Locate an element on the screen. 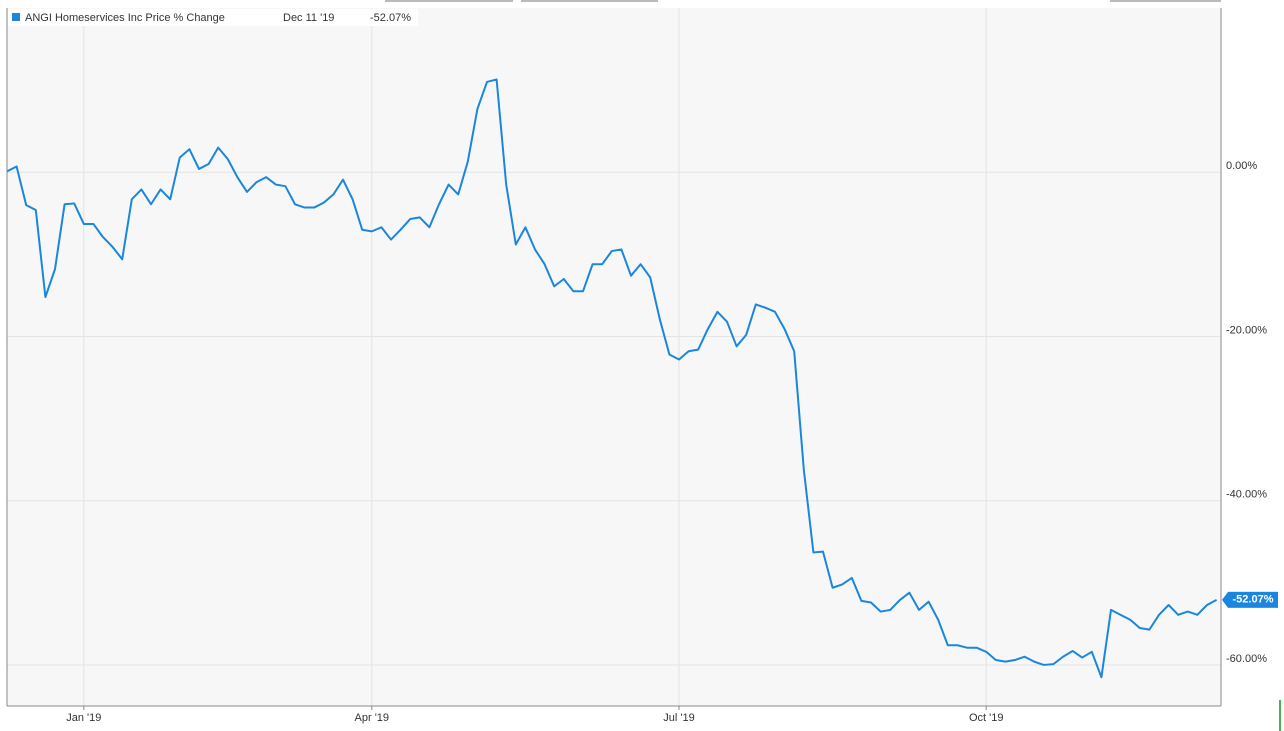 This screenshot has height=731, width=1284. legend-swatch is located at coordinates (16, 17).